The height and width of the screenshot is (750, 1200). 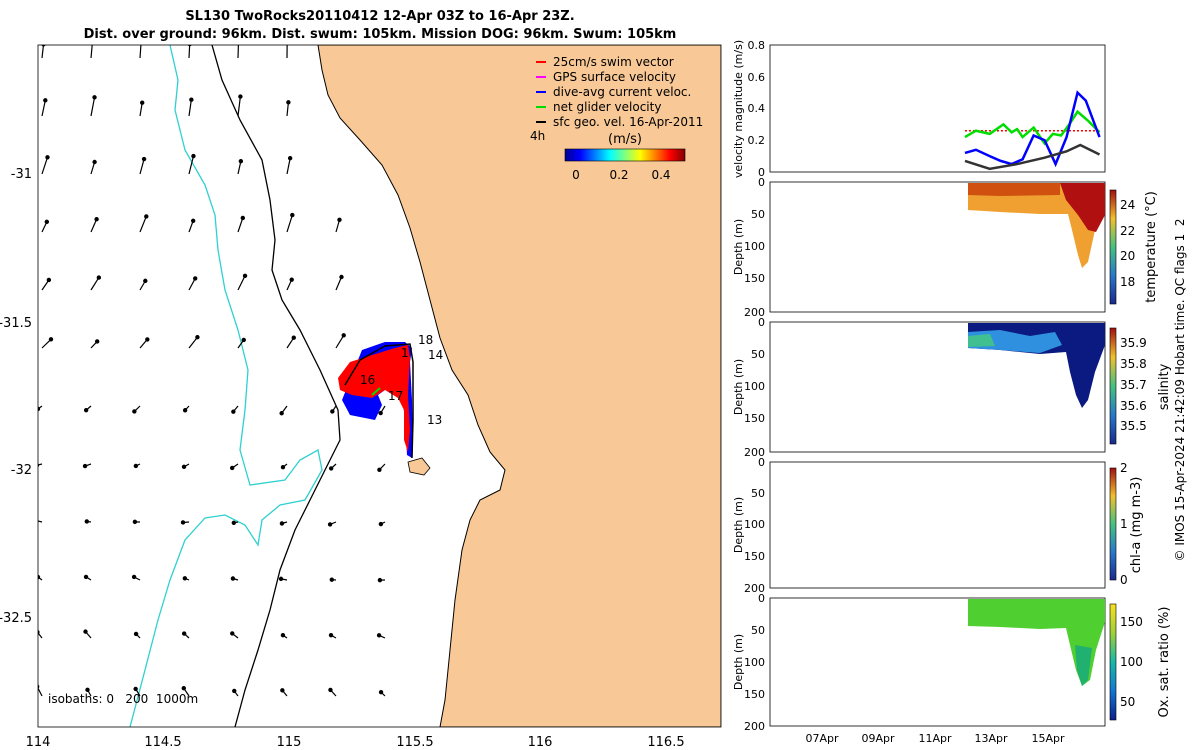 I want to click on colorbar-title: (m/s), so click(x=625, y=139).